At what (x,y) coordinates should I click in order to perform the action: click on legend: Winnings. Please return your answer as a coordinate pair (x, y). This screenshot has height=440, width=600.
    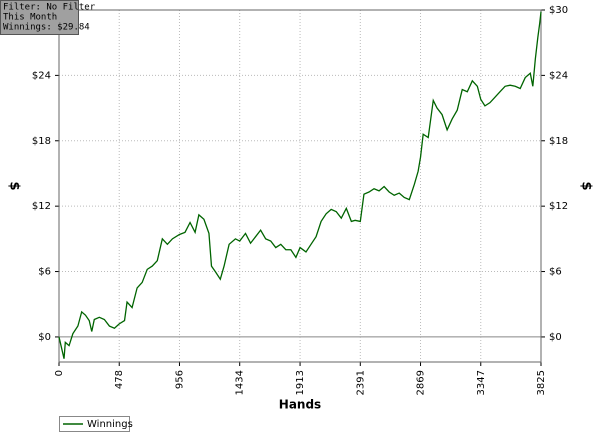
    Looking at the image, I should click on (96, 424).